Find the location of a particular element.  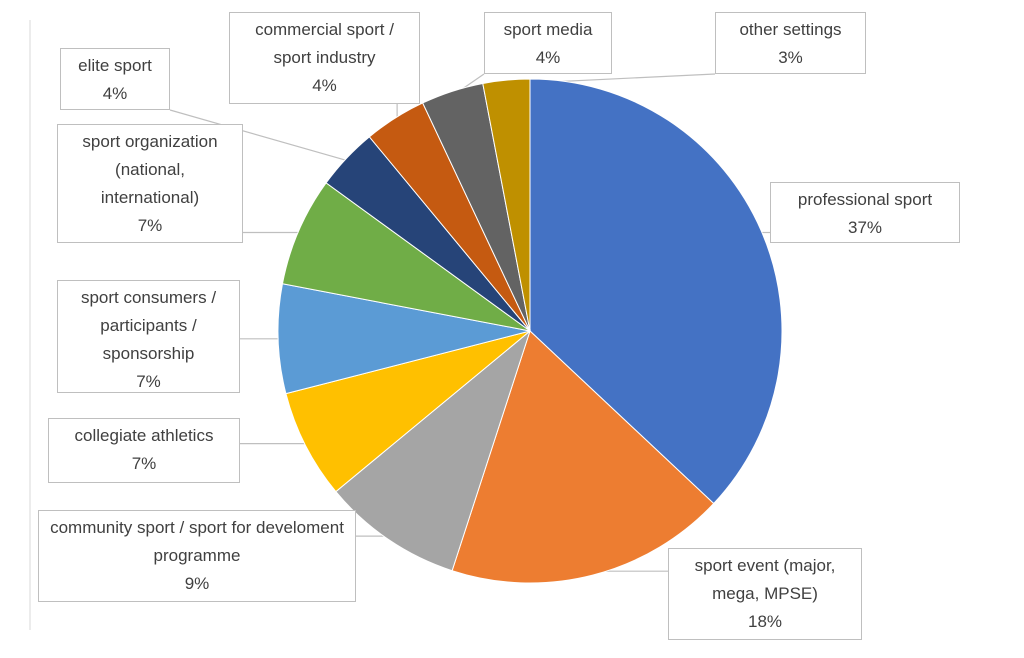

data-label: sport event (major, mega, MPSE) 18% is located at coordinates (765, 594).